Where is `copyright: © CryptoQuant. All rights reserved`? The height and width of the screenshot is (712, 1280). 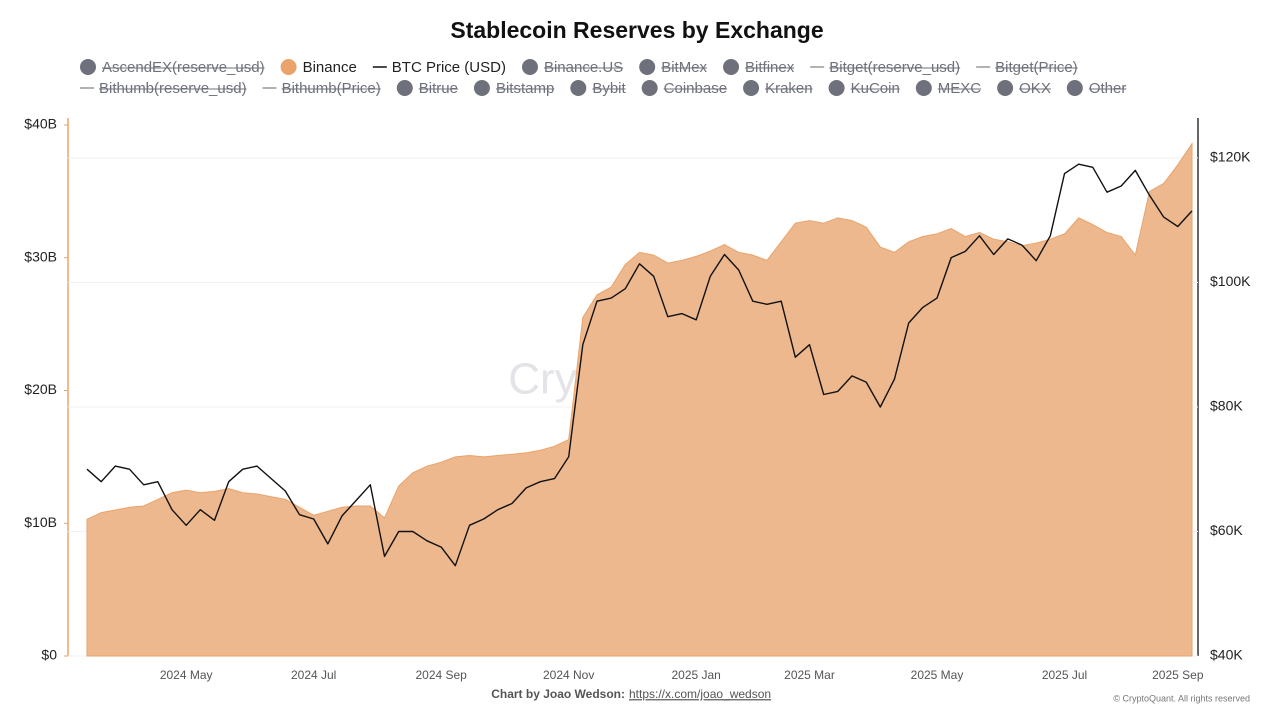
copyright: © CryptoQuant. All rights reserved is located at coordinates (1181, 698).